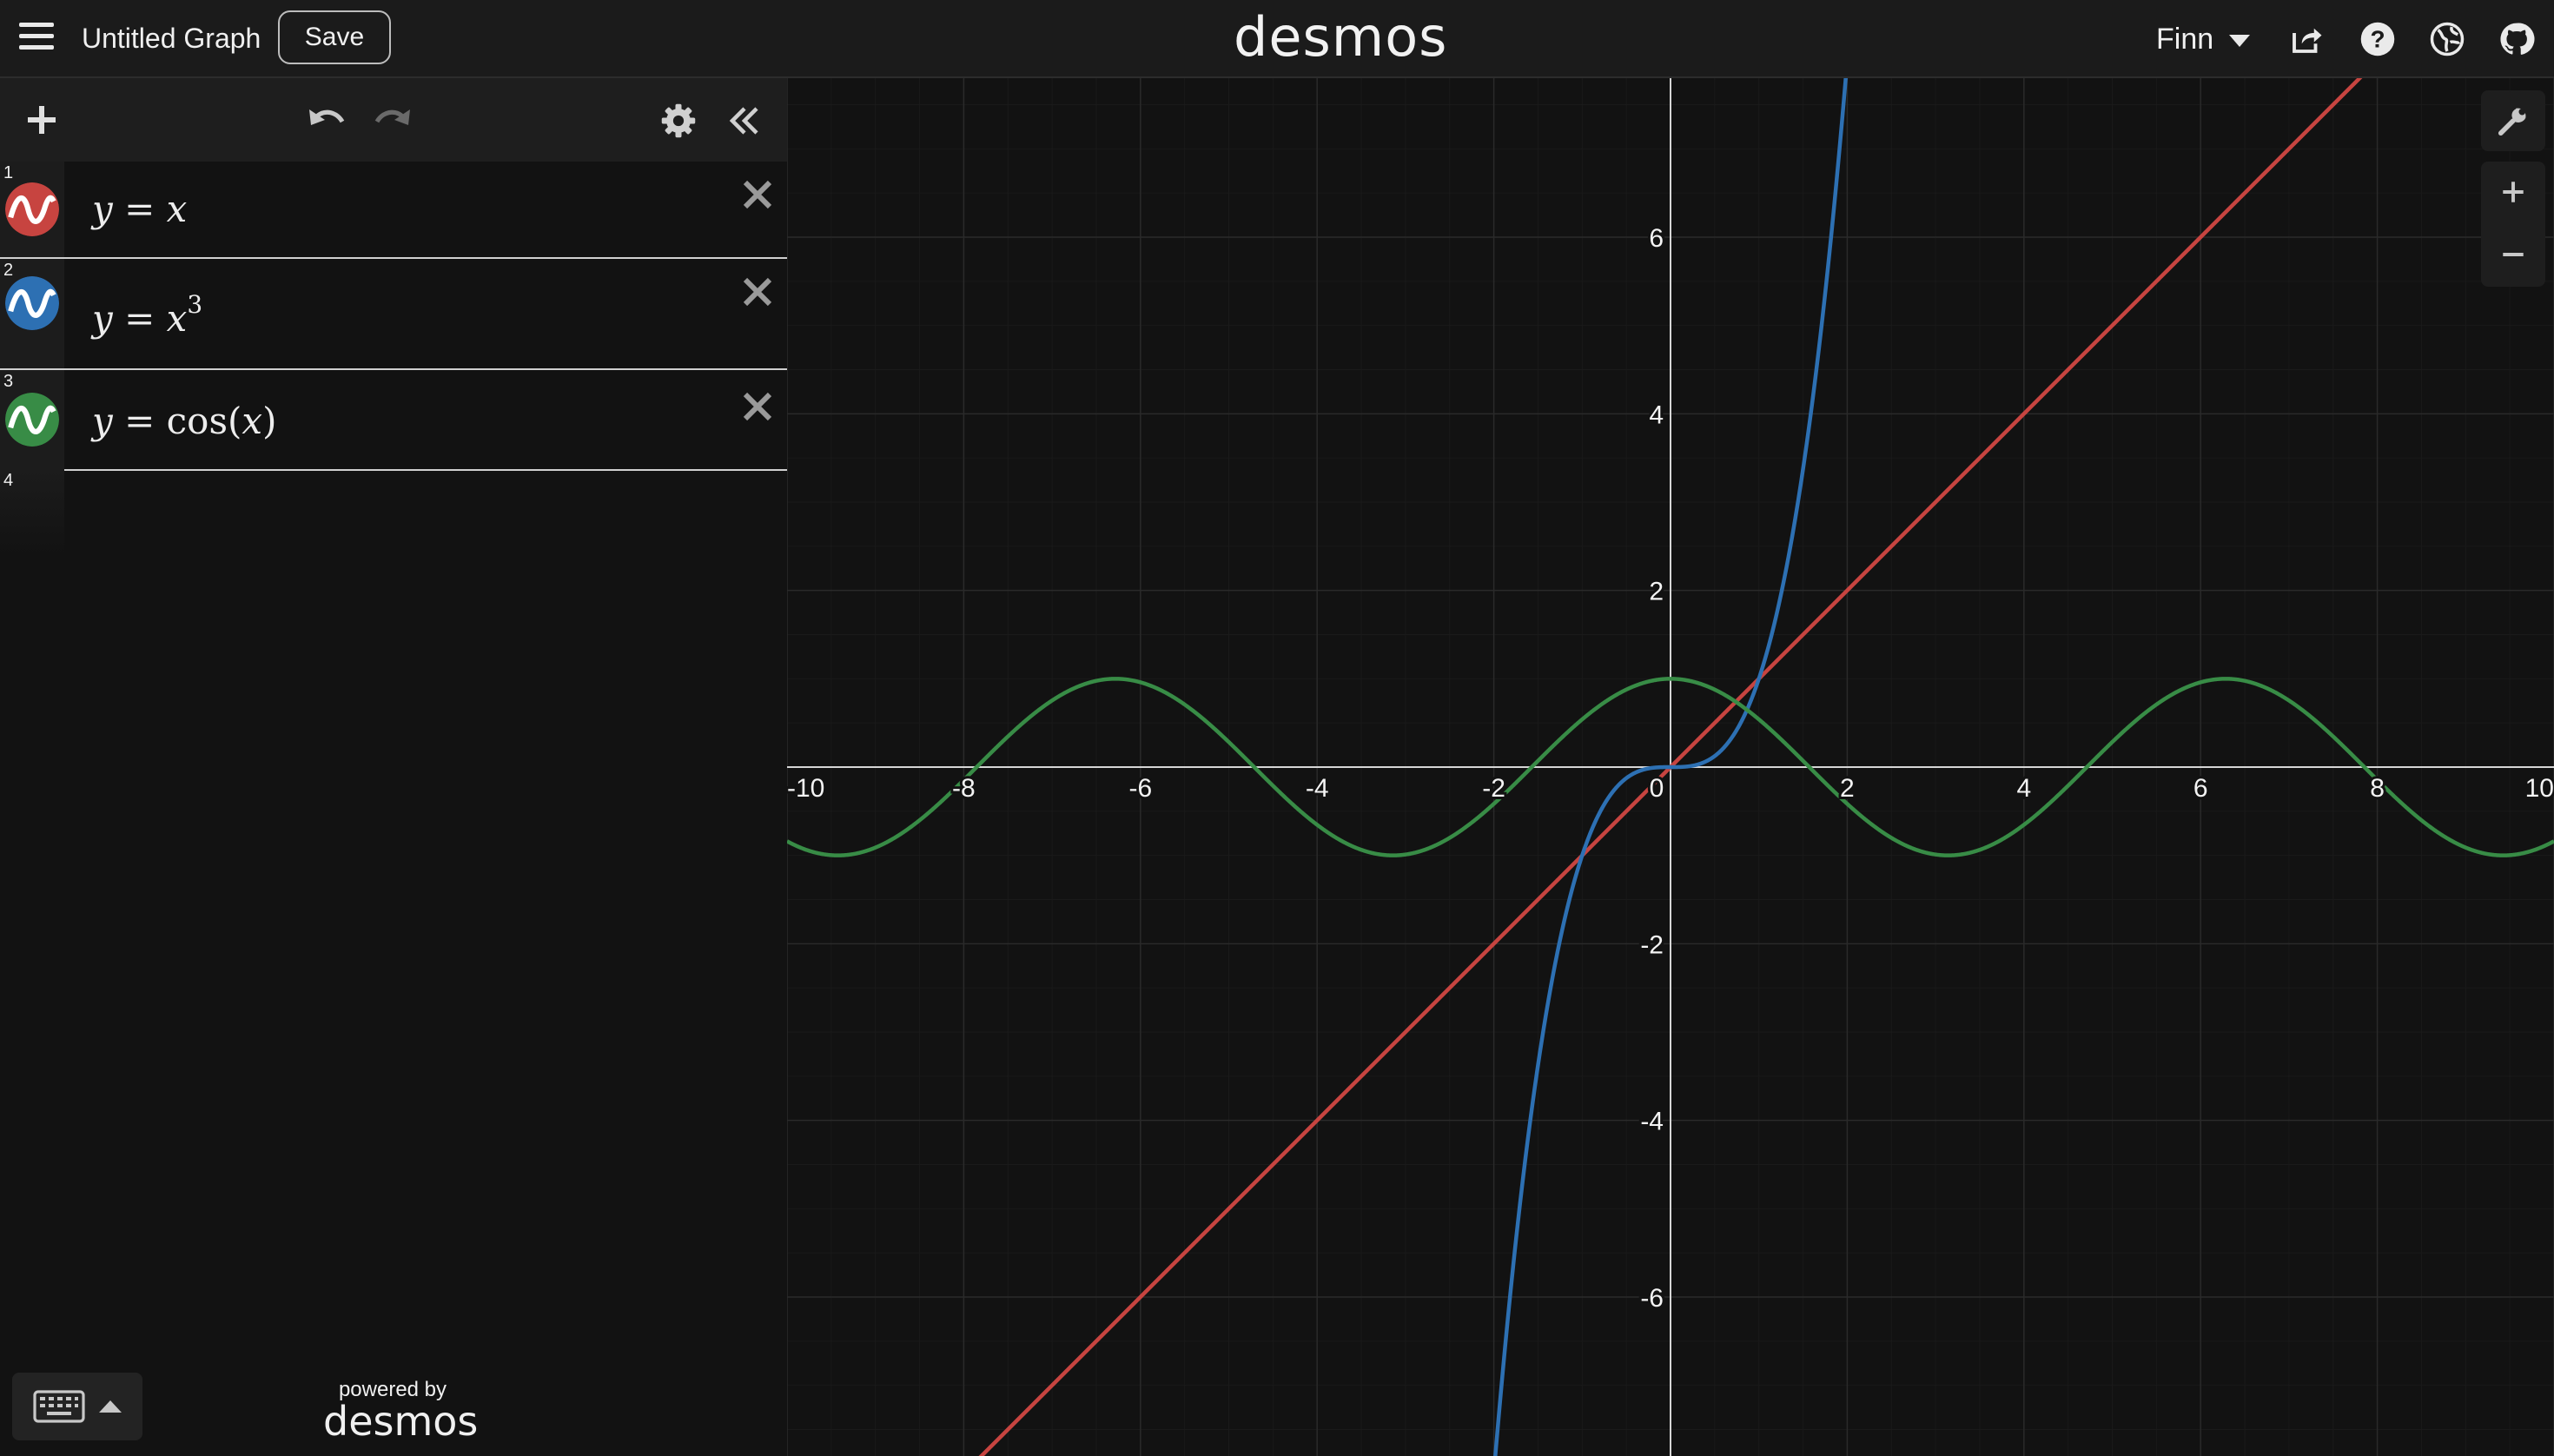 This screenshot has height=1456, width=2554. I want to click on language-globe-icon, so click(2447, 39).